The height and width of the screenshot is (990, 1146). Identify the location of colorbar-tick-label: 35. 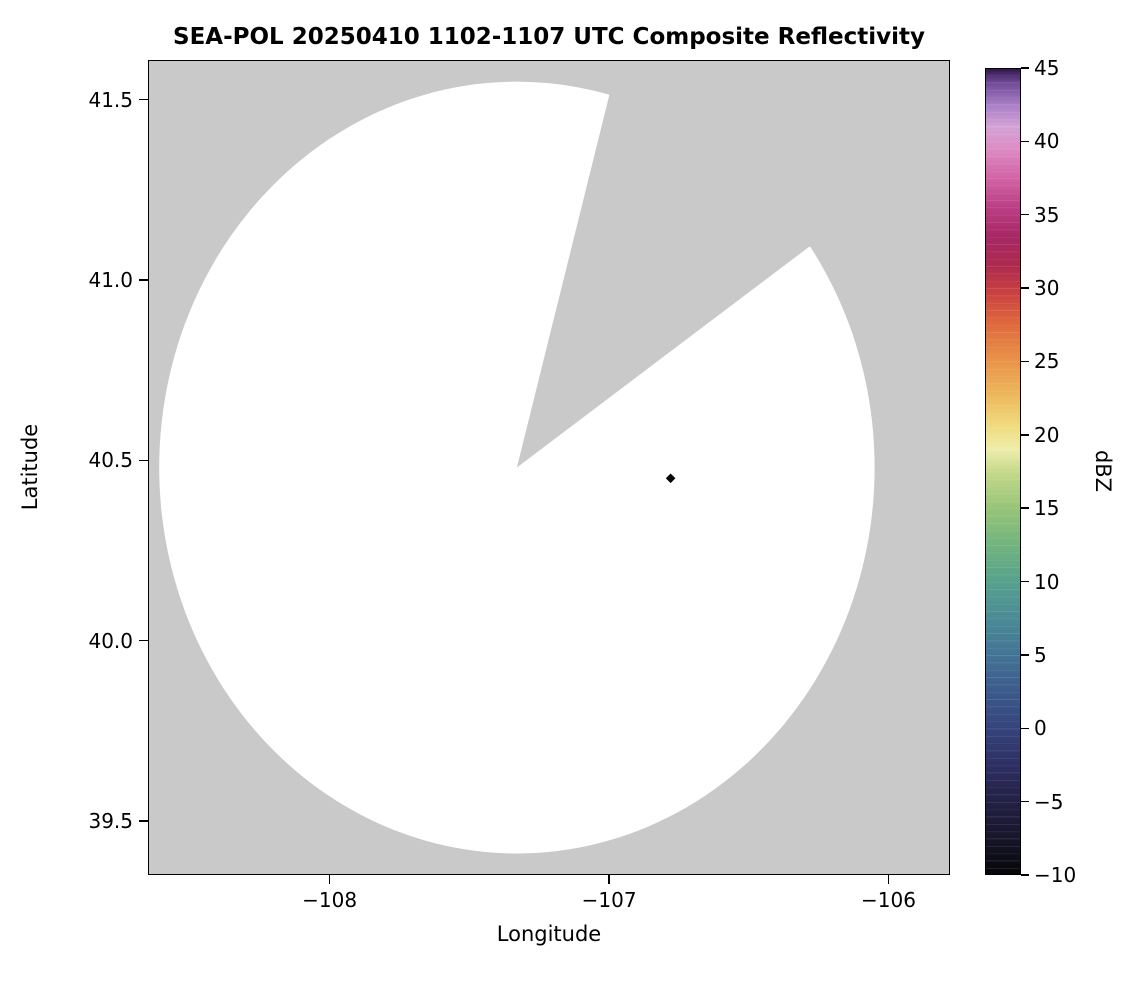
(1047, 214).